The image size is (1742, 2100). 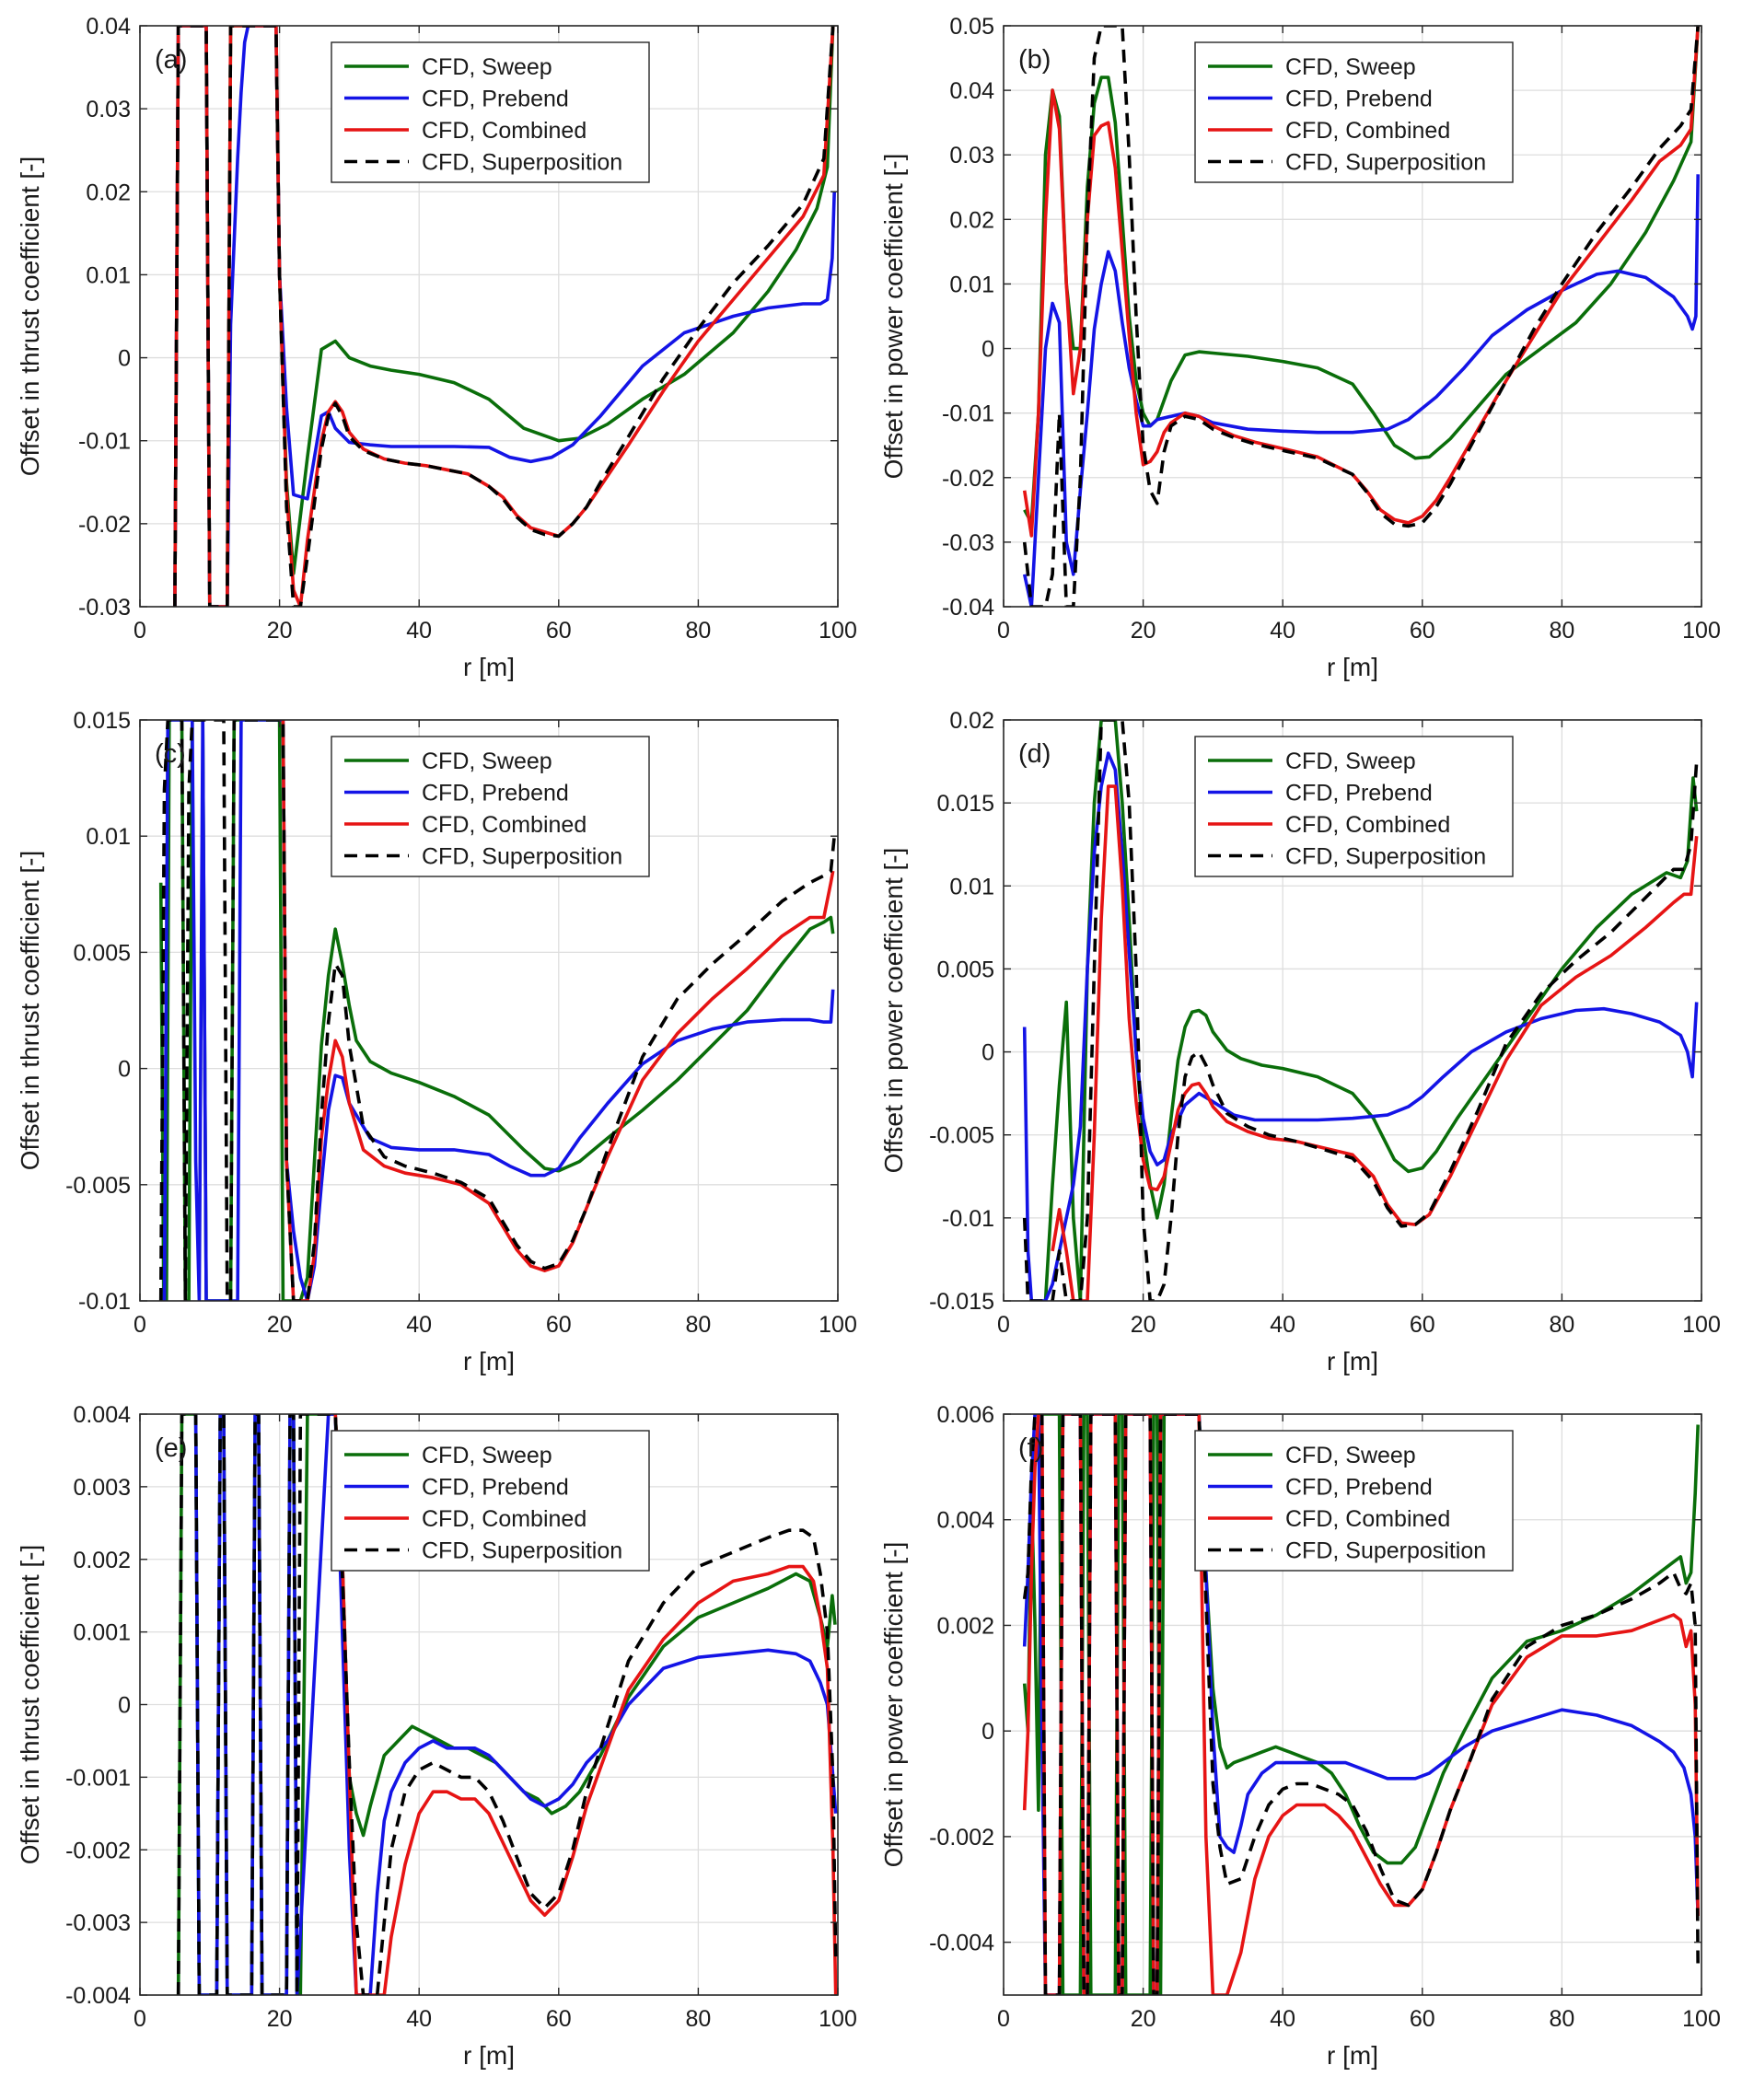 I want to click on y-tick-label: -0.003, so click(x=98, y=1923).